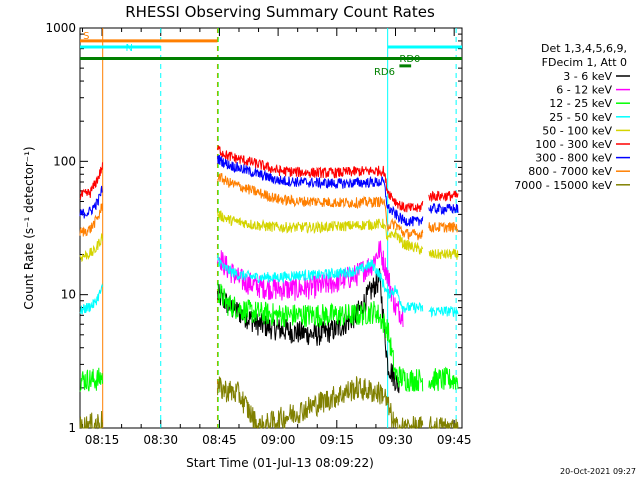 The height and width of the screenshot is (480, 640). Describe the element at coordinates (584, 48) in the screenshot. I see `legend-header-line-1: Det 1,3,4,5,6,9,` at that location.